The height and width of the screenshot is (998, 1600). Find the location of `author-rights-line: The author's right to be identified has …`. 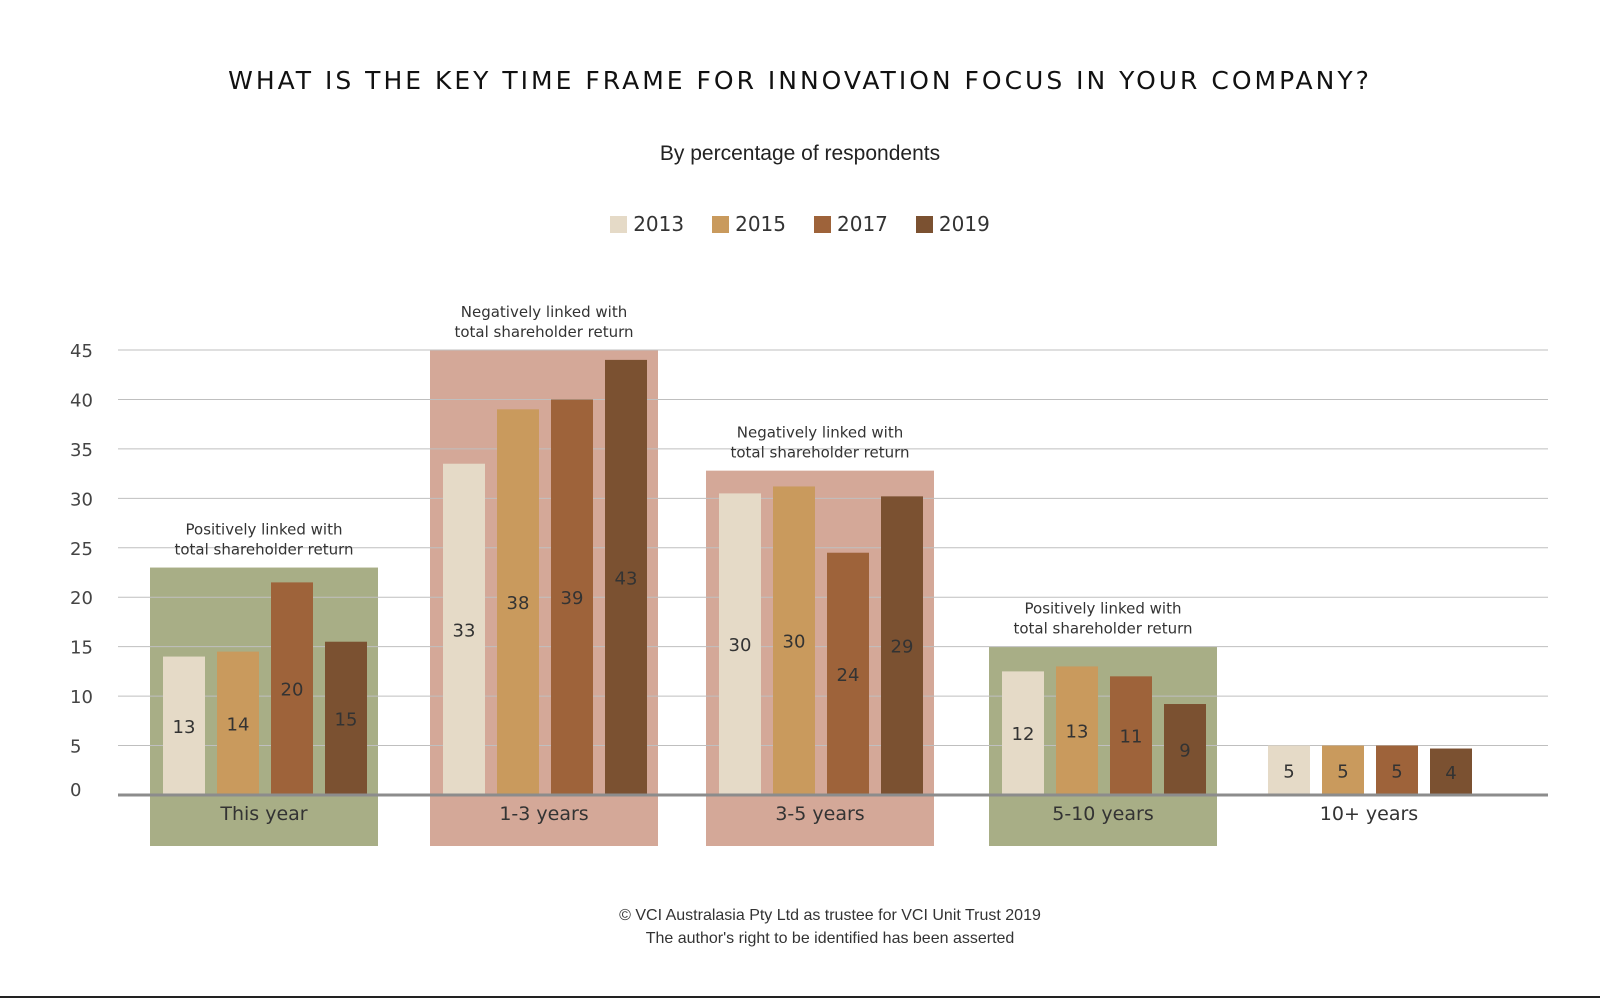

author-rights-line: The author's right to be identified has … is located at coordinates (830, 938).